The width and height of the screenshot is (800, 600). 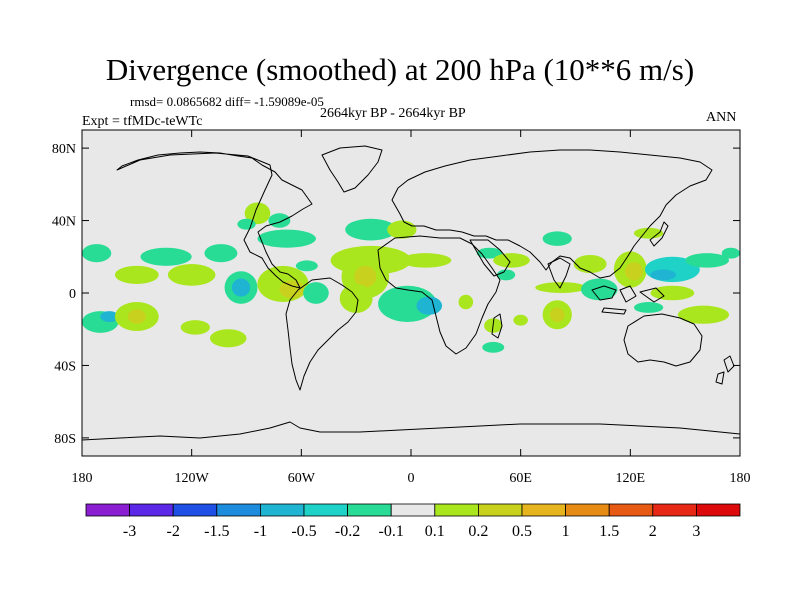 What do you see at coordinates (566, 531) in the screenshot?
I see `colorbar-label-10: 1` at bounding box center [566, 531].